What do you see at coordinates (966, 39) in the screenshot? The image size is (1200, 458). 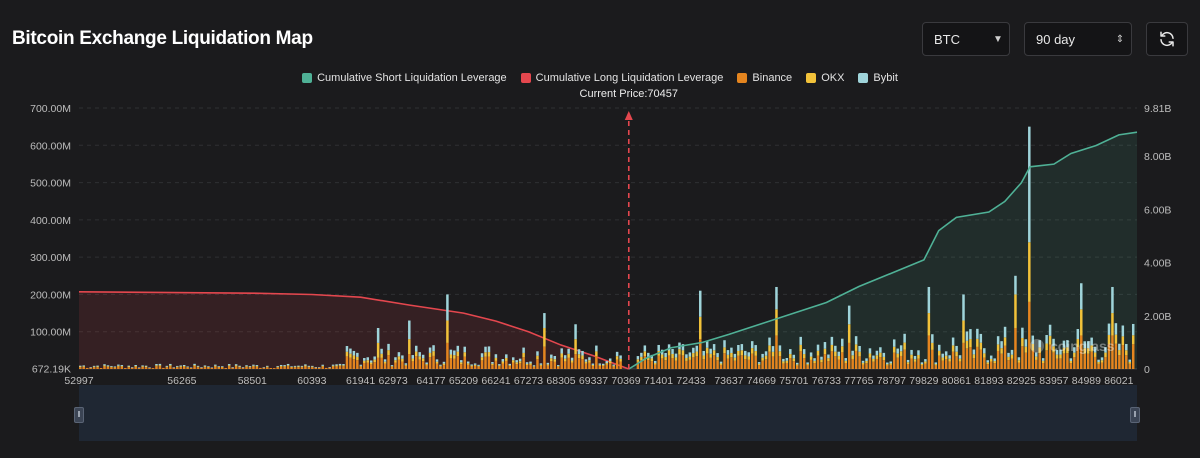 I see `symbol-select: BTC ▼` at bounding box center [966, 39].